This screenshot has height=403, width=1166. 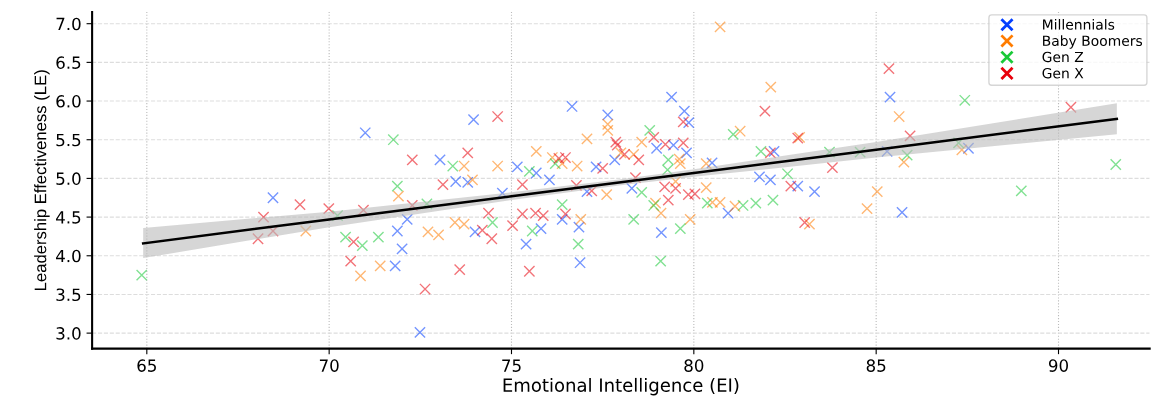 What do you see at coordinates (68, 333) in the screenshot?
I see `y-tick-label: 3.0` at bounding box center [68, 333].